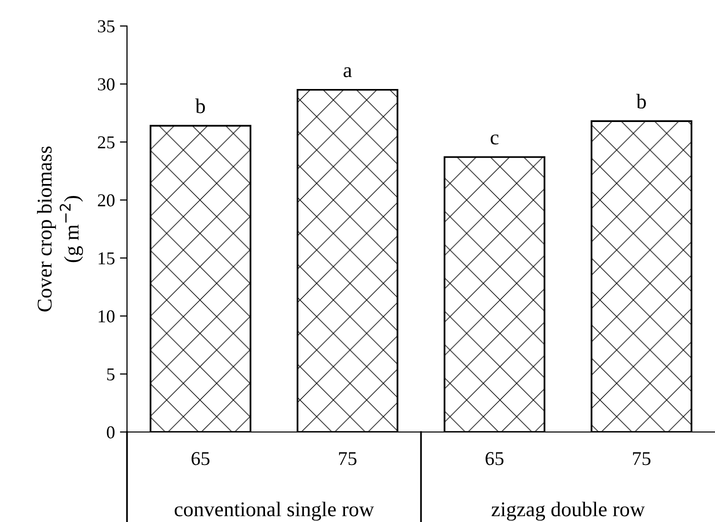  I want to click on y-tick-label: 30, so click(106, 84).